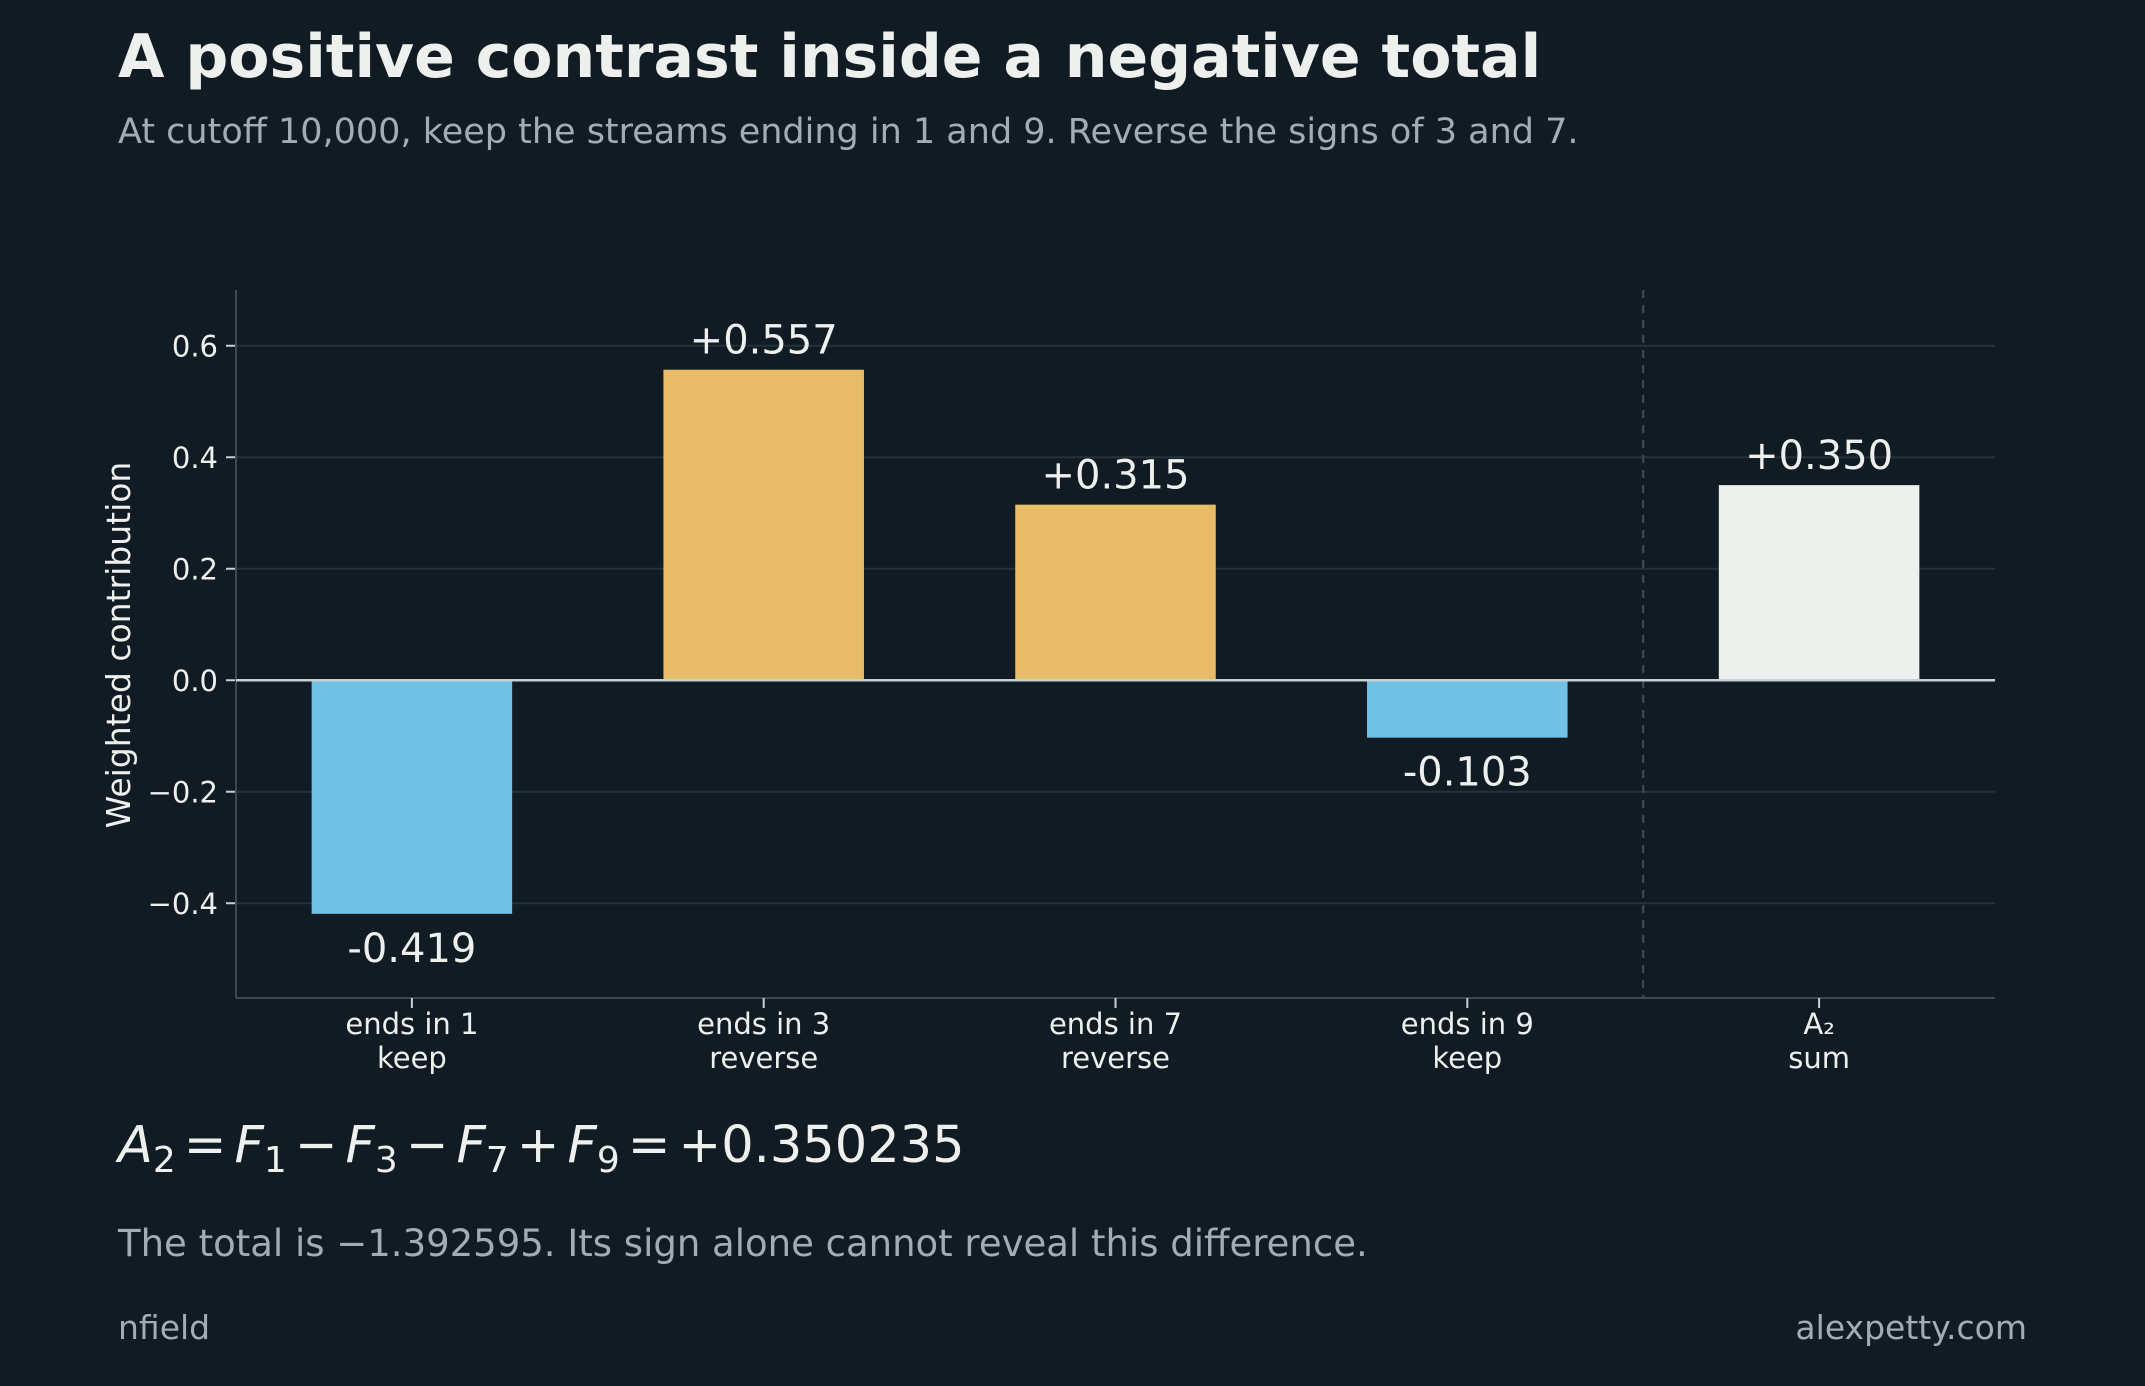 The width and height of the screenshot is (2145, 1386). Describe the element at coordinates (411, 949) in the screenshot. I see `data-label: -0.419` at that location.